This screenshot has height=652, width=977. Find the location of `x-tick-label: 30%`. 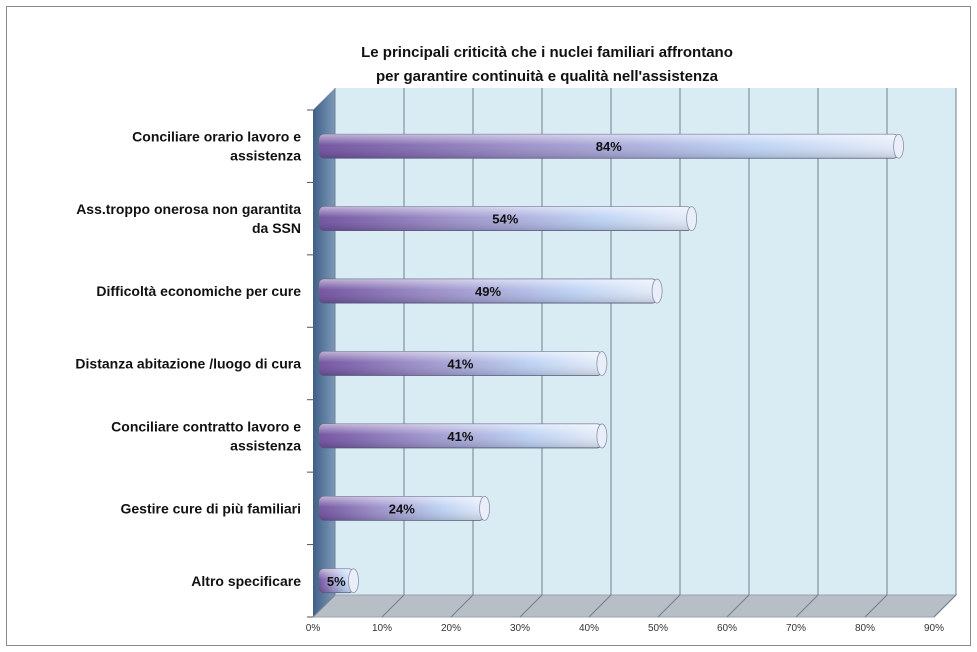

x-tick-label: 30% is located at coordinates (520, 628).